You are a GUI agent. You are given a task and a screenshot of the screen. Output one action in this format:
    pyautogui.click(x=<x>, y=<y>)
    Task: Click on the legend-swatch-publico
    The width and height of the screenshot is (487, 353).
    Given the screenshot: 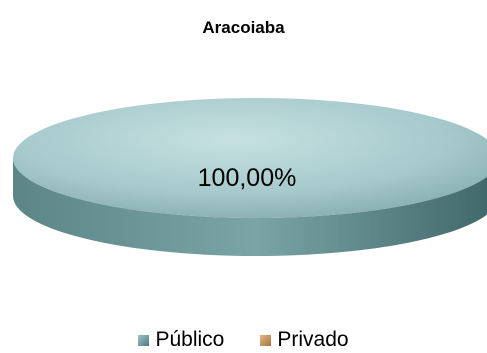 What is the action you would take?
    pyautogui.click(x=144, y=340)
    